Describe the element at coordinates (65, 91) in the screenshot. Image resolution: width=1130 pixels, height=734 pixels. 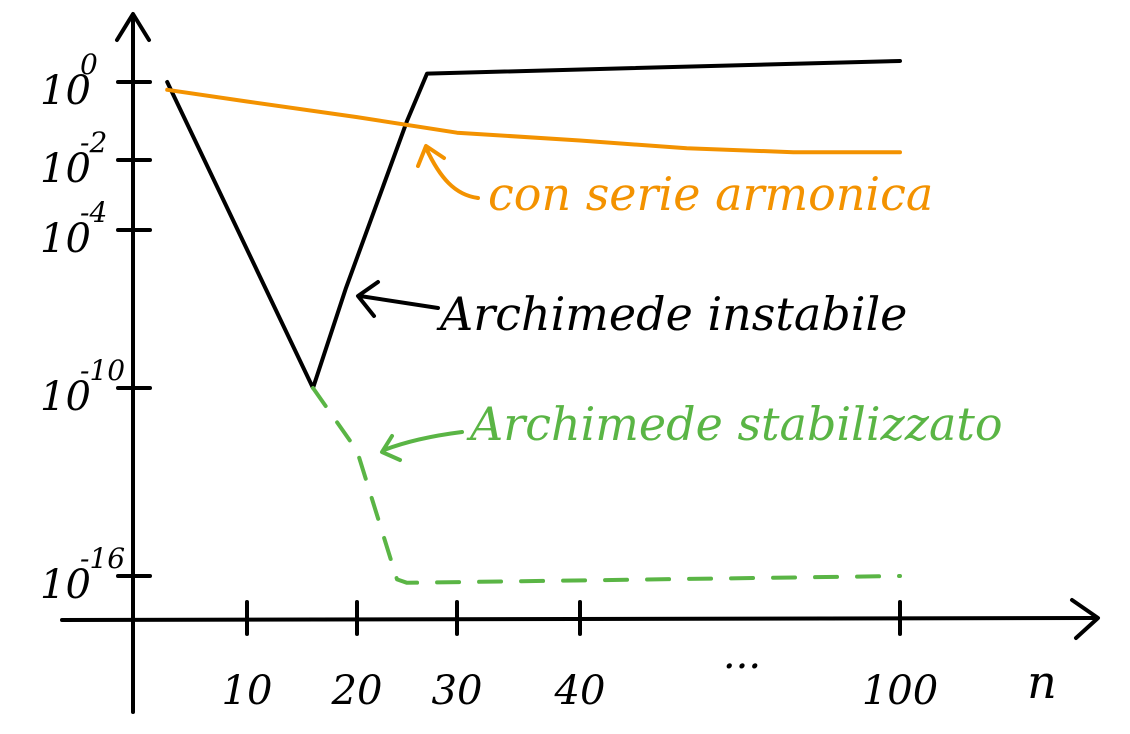
I see `y-tick-label-base-0: 10` at that location.